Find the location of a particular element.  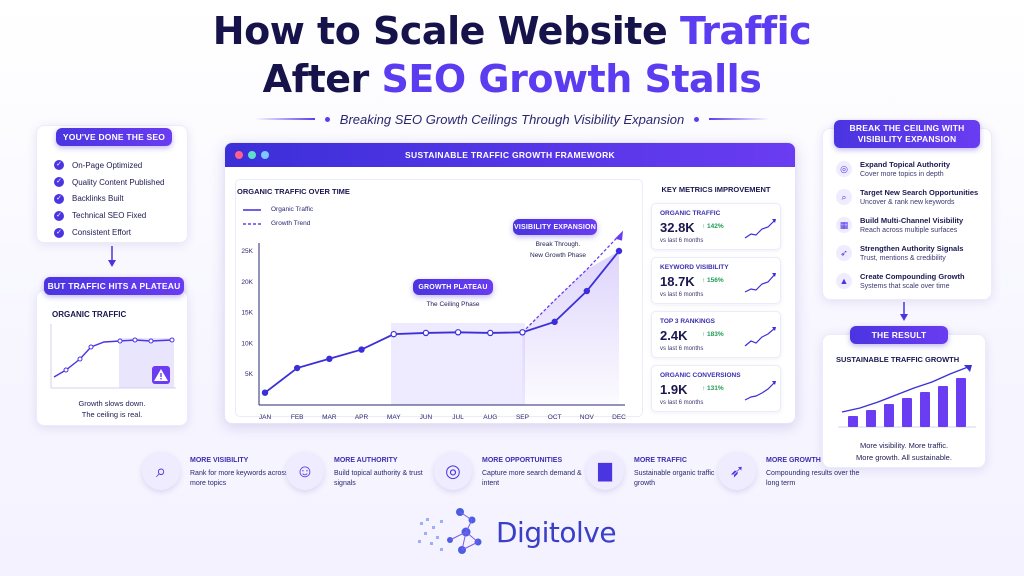

benefit-desc: Sustainable organic traffic growth is located at coordinates (674, 478).